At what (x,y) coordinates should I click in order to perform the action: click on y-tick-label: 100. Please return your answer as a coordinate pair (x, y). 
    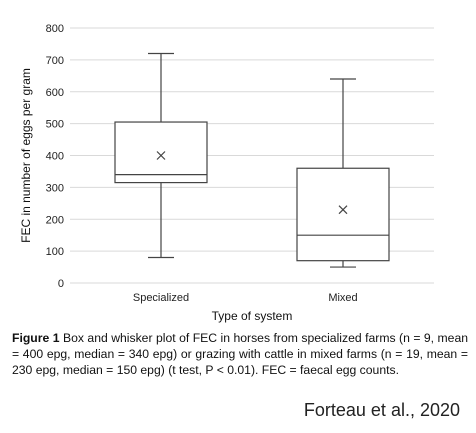
    Looking at the image, I should click on (55, 252).